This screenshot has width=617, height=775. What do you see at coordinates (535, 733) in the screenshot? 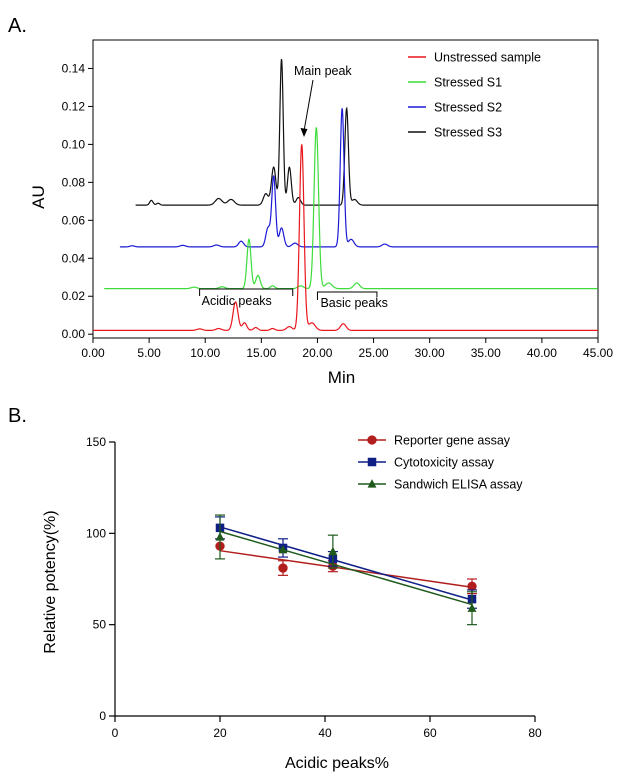
I see `x-tick-label: 80` at bounding box center [535, 733].